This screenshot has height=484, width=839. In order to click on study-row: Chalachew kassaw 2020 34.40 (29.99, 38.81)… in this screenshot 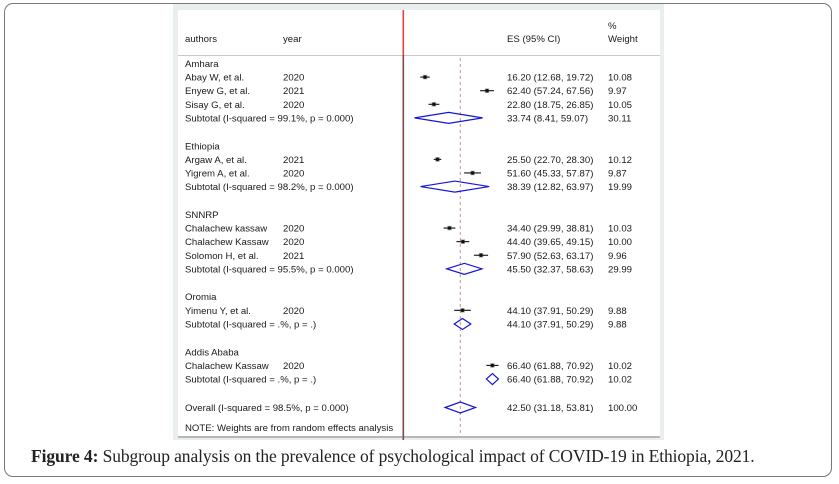, I will do `click(408, 229)`.